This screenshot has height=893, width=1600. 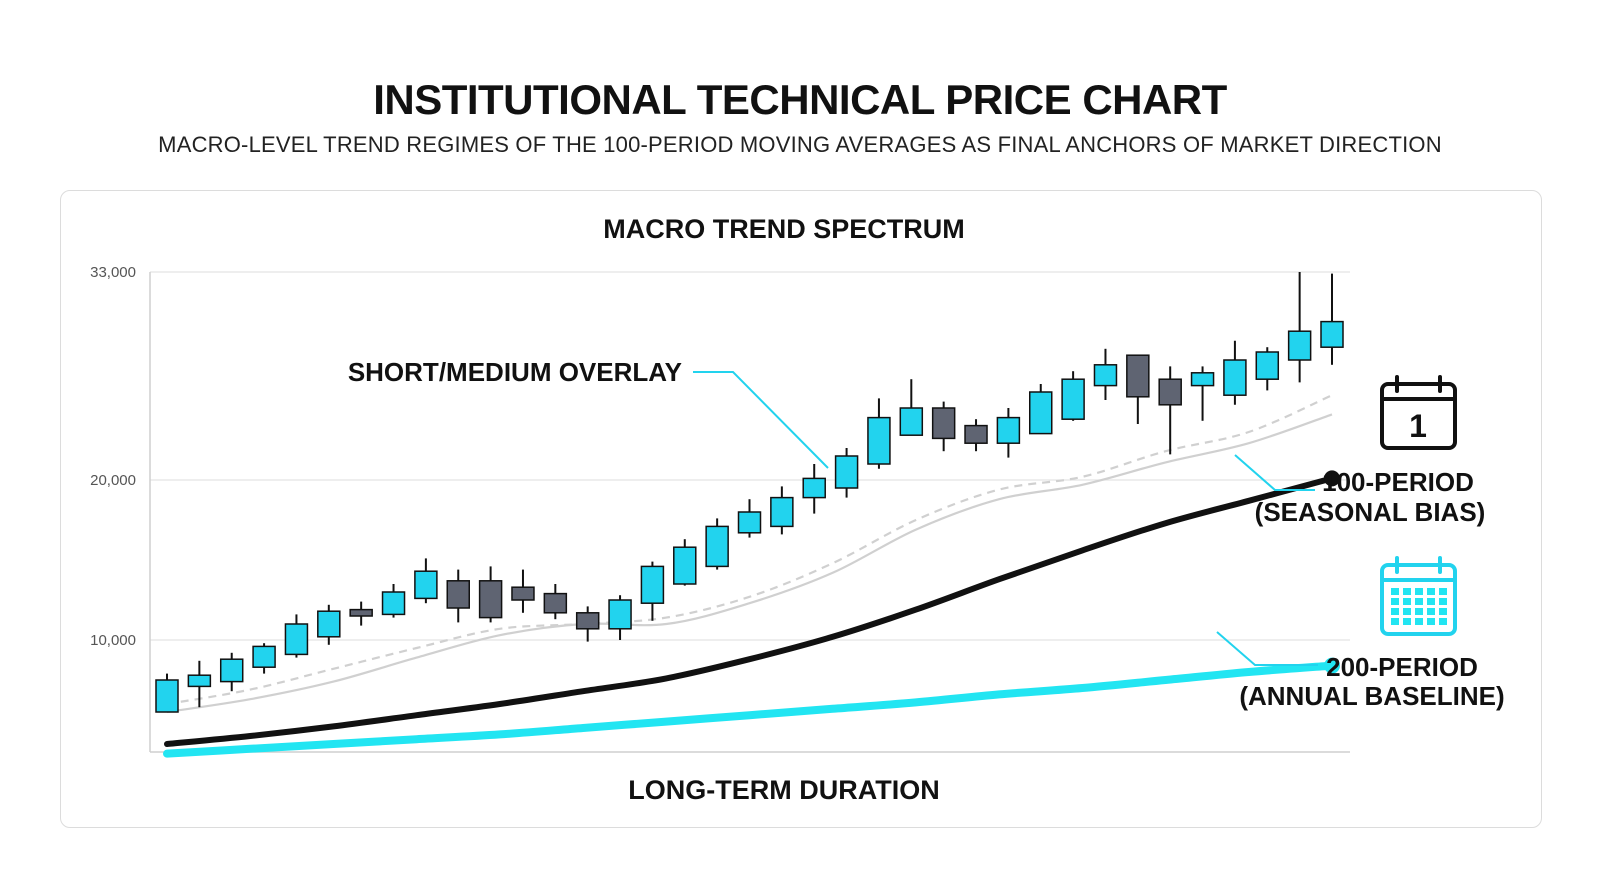 What do you see at coordinates (800, 99) in the screenshot?
I see `page-title: INSTITUTIONAL TECHNICAL PRICE CHART` at bounding box center [800, 99].